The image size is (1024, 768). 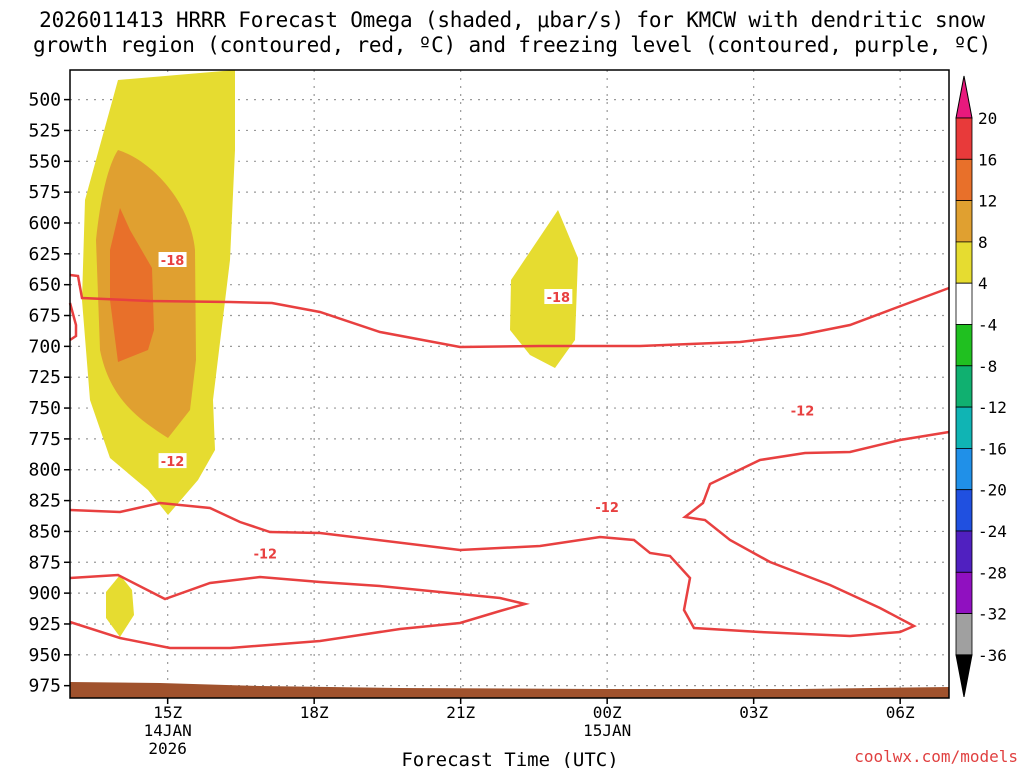 I want to click on x-tick-label: 00Z, so click(x=607, y=712).